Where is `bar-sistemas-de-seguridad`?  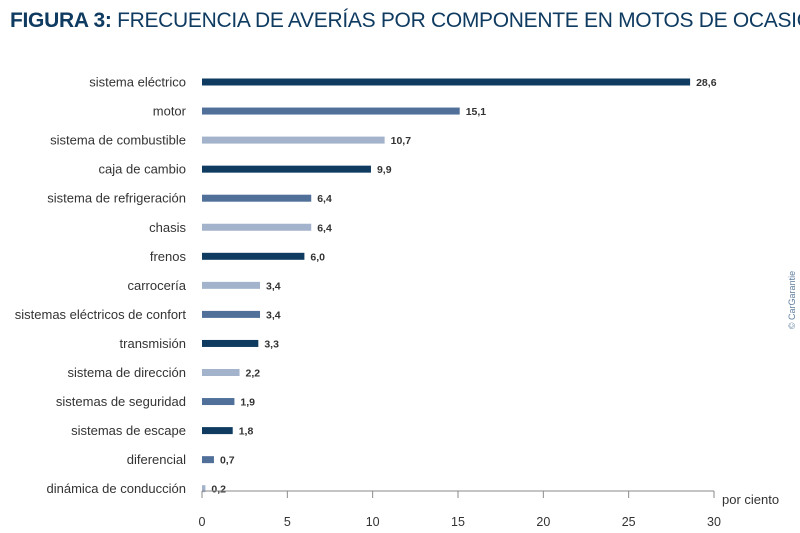
bar-sistemas-de-seguridad is located at coordinates (218, 402).